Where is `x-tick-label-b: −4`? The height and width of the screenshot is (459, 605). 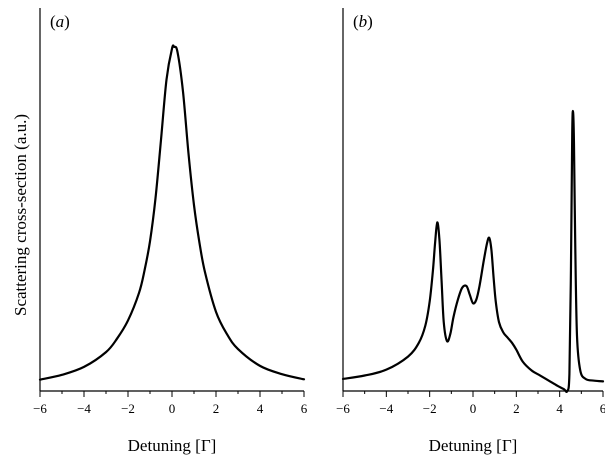
x-tick-label-b: −4 is located at coordinates (386, 408).